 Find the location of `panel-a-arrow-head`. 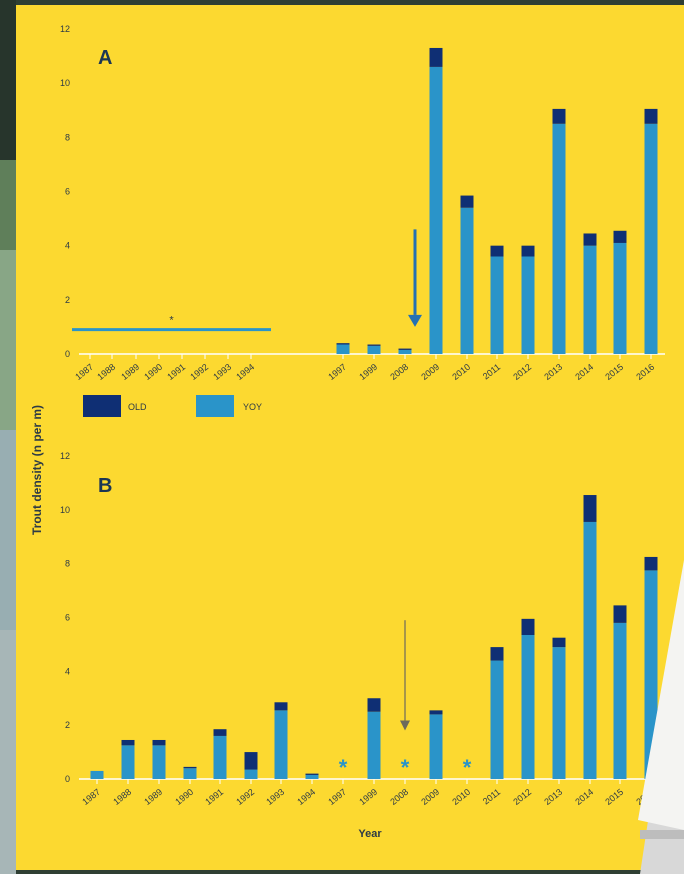

panel-a-arrow-head is located at coordinates (415, 320).